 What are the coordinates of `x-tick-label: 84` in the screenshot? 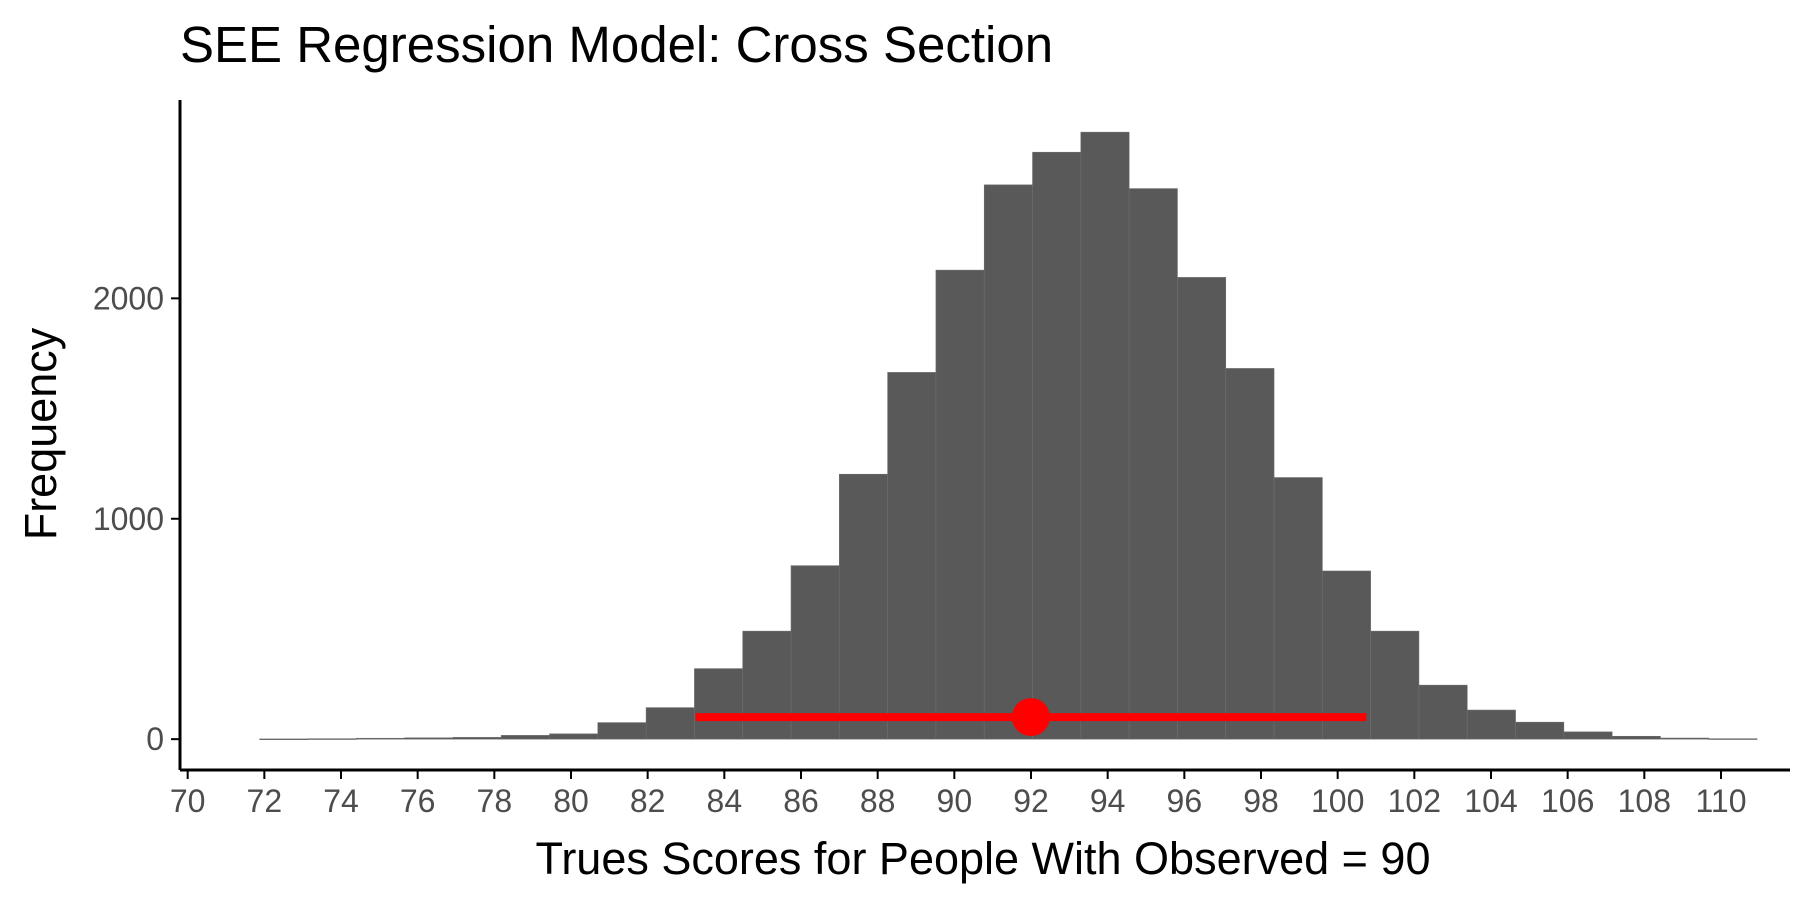 It's located at (725, 801).